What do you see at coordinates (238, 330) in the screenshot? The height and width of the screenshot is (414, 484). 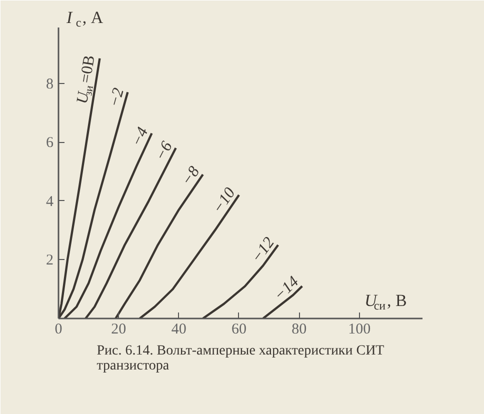 I see `x-tick-label: 60` at bounding box center [238, 330].